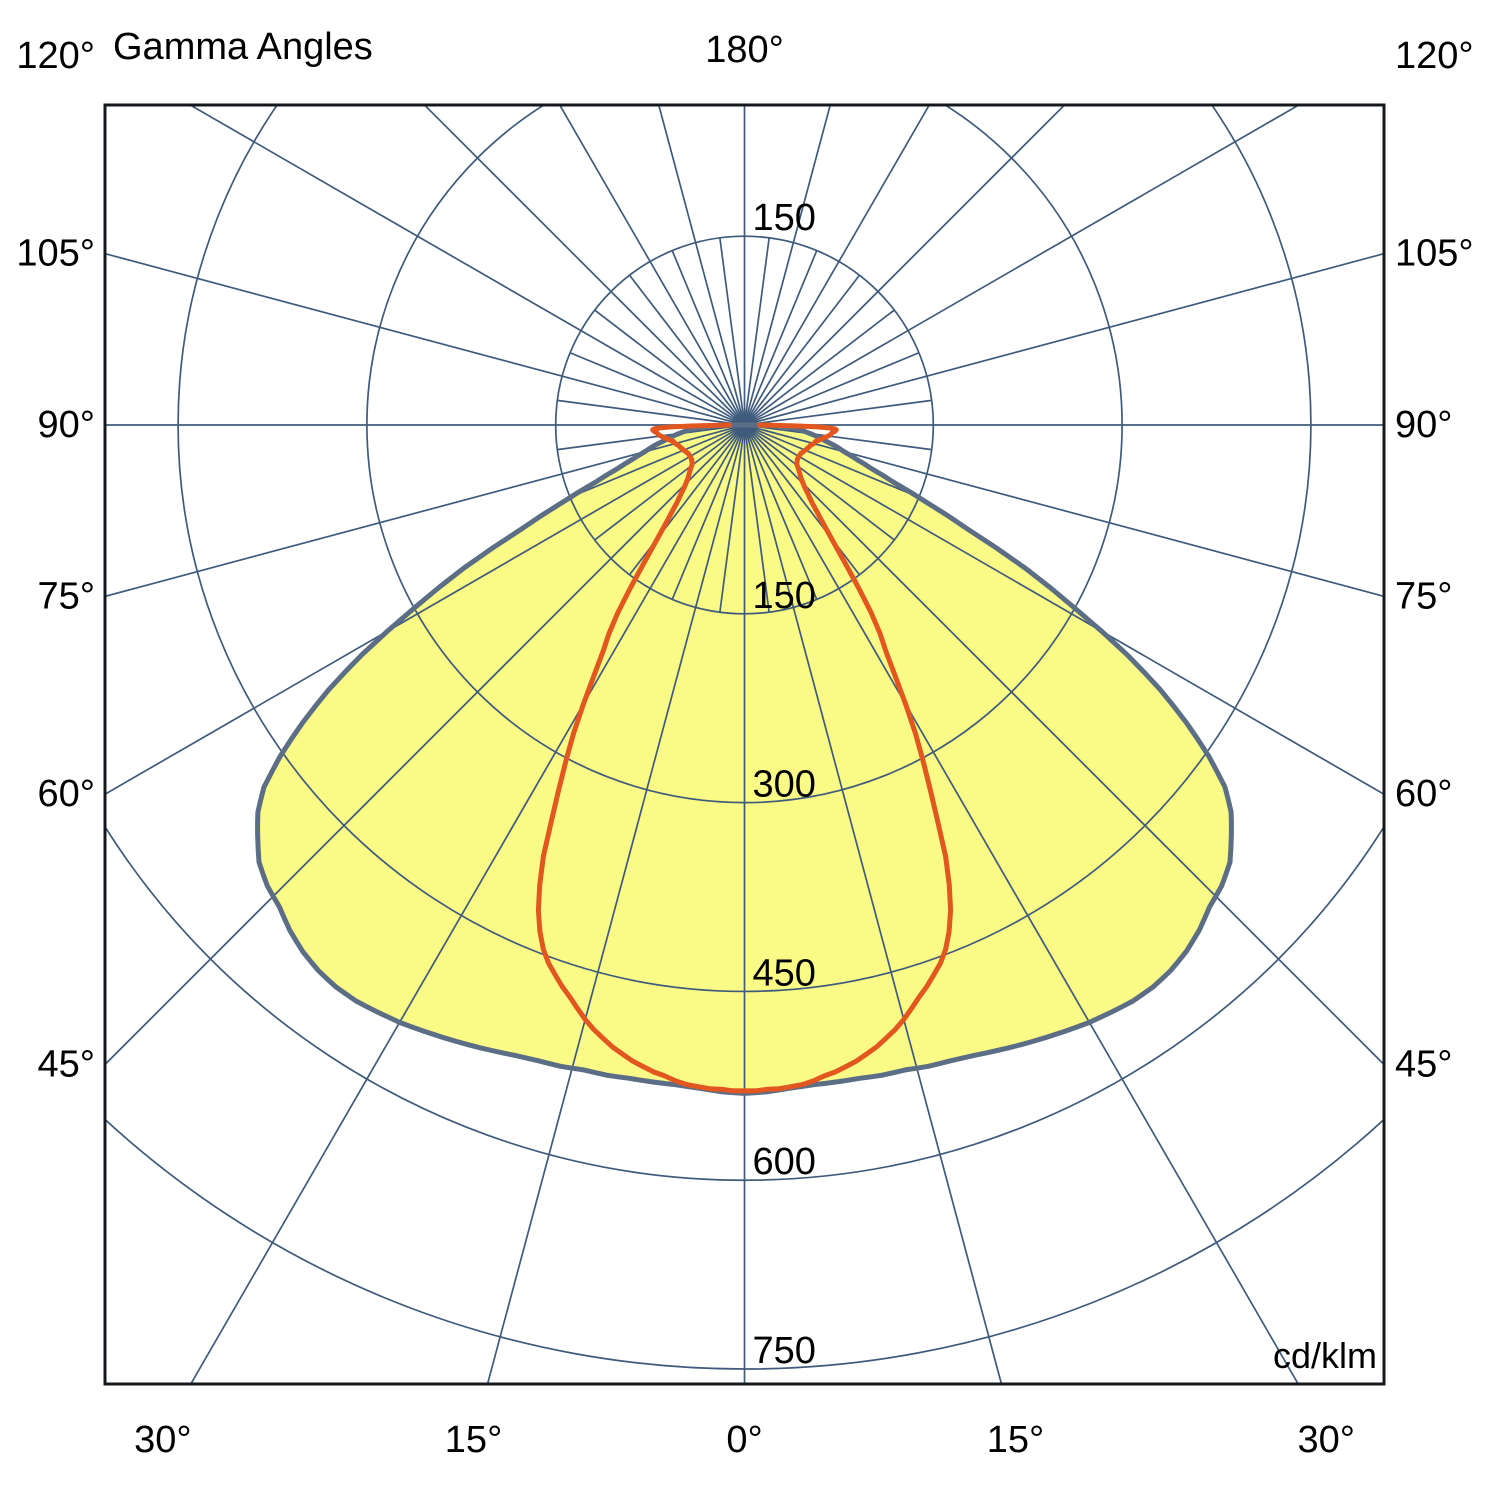 The width and height of the screenshot is (1490, 1490). I want to click on angle-label-left-60: 60°, so click(66, 794).